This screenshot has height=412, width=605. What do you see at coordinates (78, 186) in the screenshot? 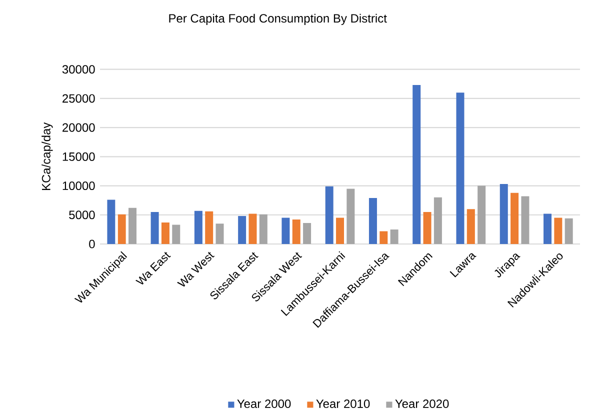
I see `y-tick-label: 10000` at bounding box center [78, 186].